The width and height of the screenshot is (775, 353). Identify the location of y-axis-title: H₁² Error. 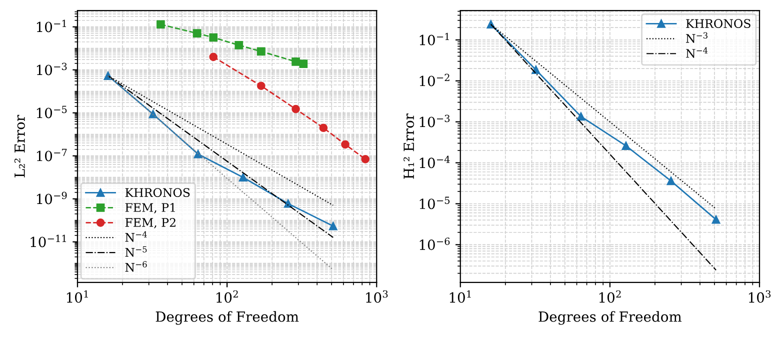
(409, 146).